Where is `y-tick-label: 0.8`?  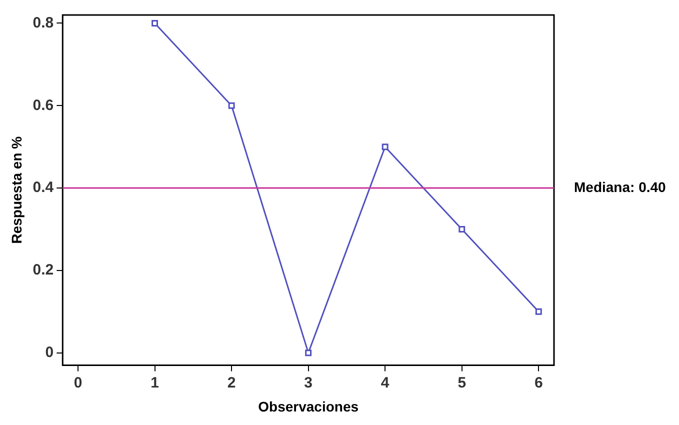 y-tick-label: 0.8 is located at coordinates (43, 23).